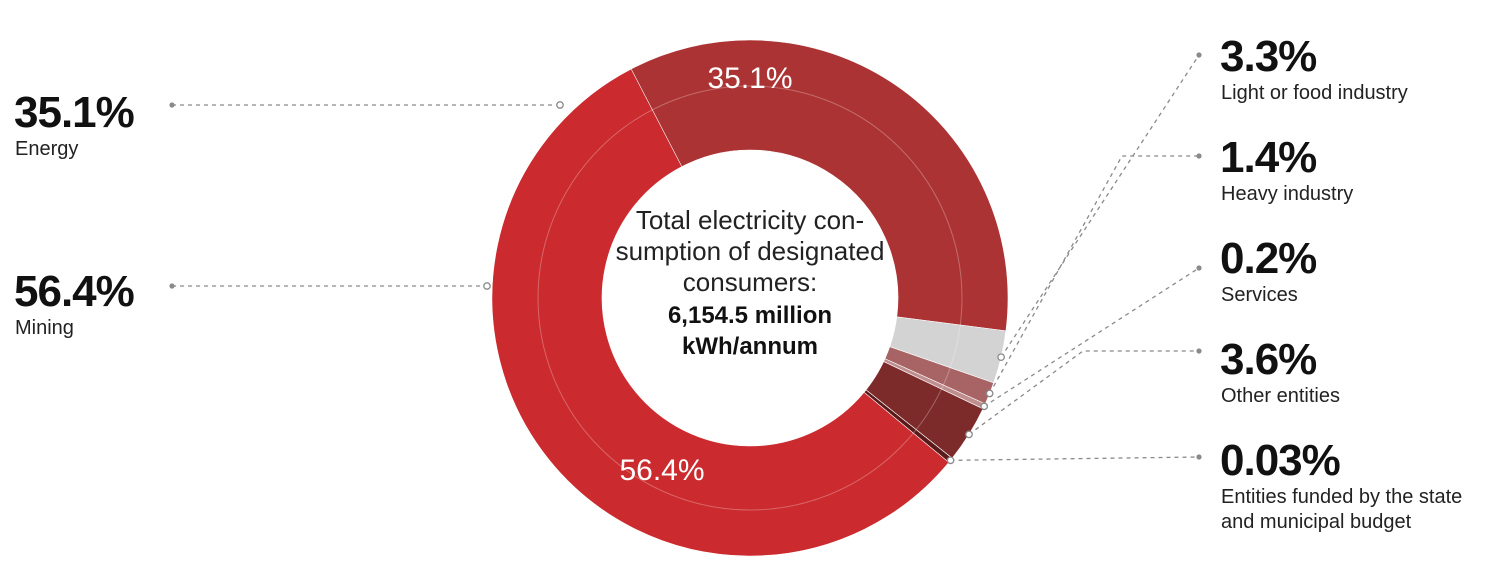 This screenshot has height=572, width=1500. I want to click on legend-value-other-entities: 3.6%, so click(1268, 359).